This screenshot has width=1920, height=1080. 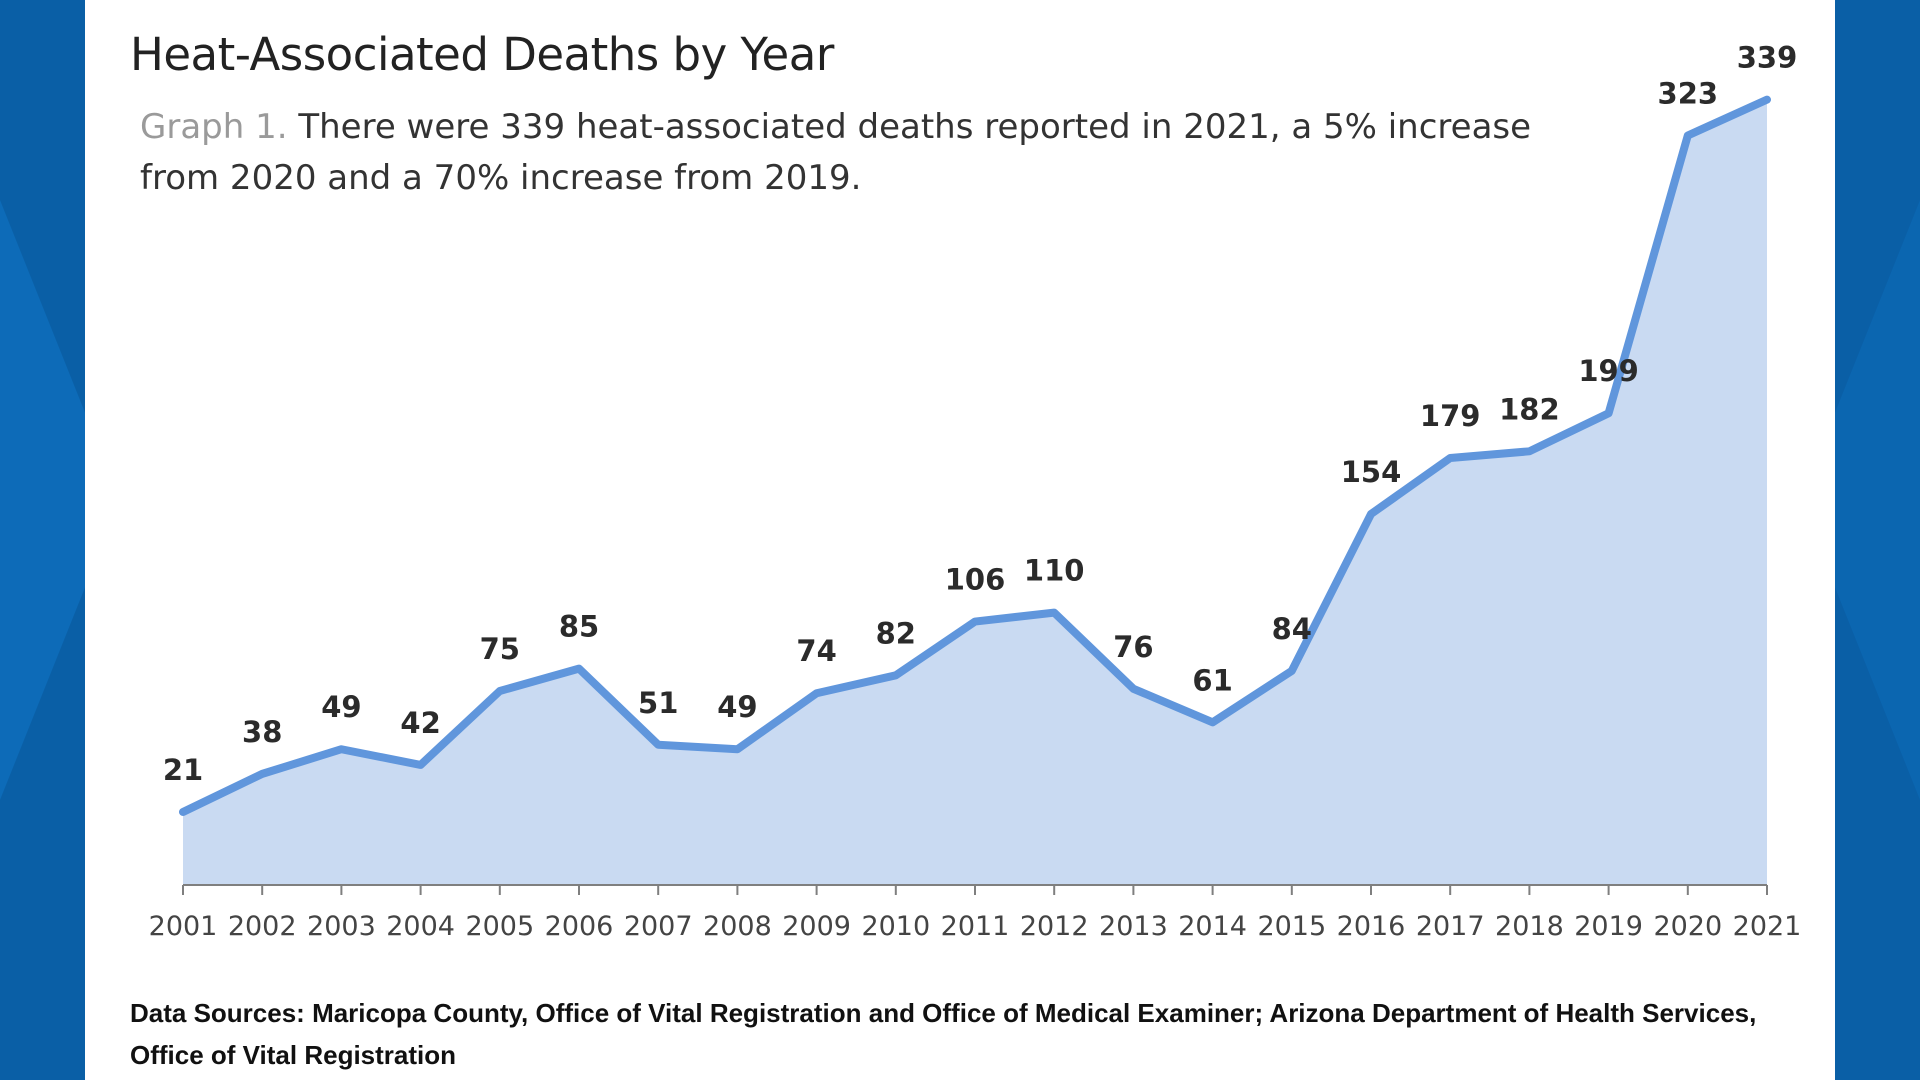 I want to click on data-label: 182, so click(x=1529, y=409).